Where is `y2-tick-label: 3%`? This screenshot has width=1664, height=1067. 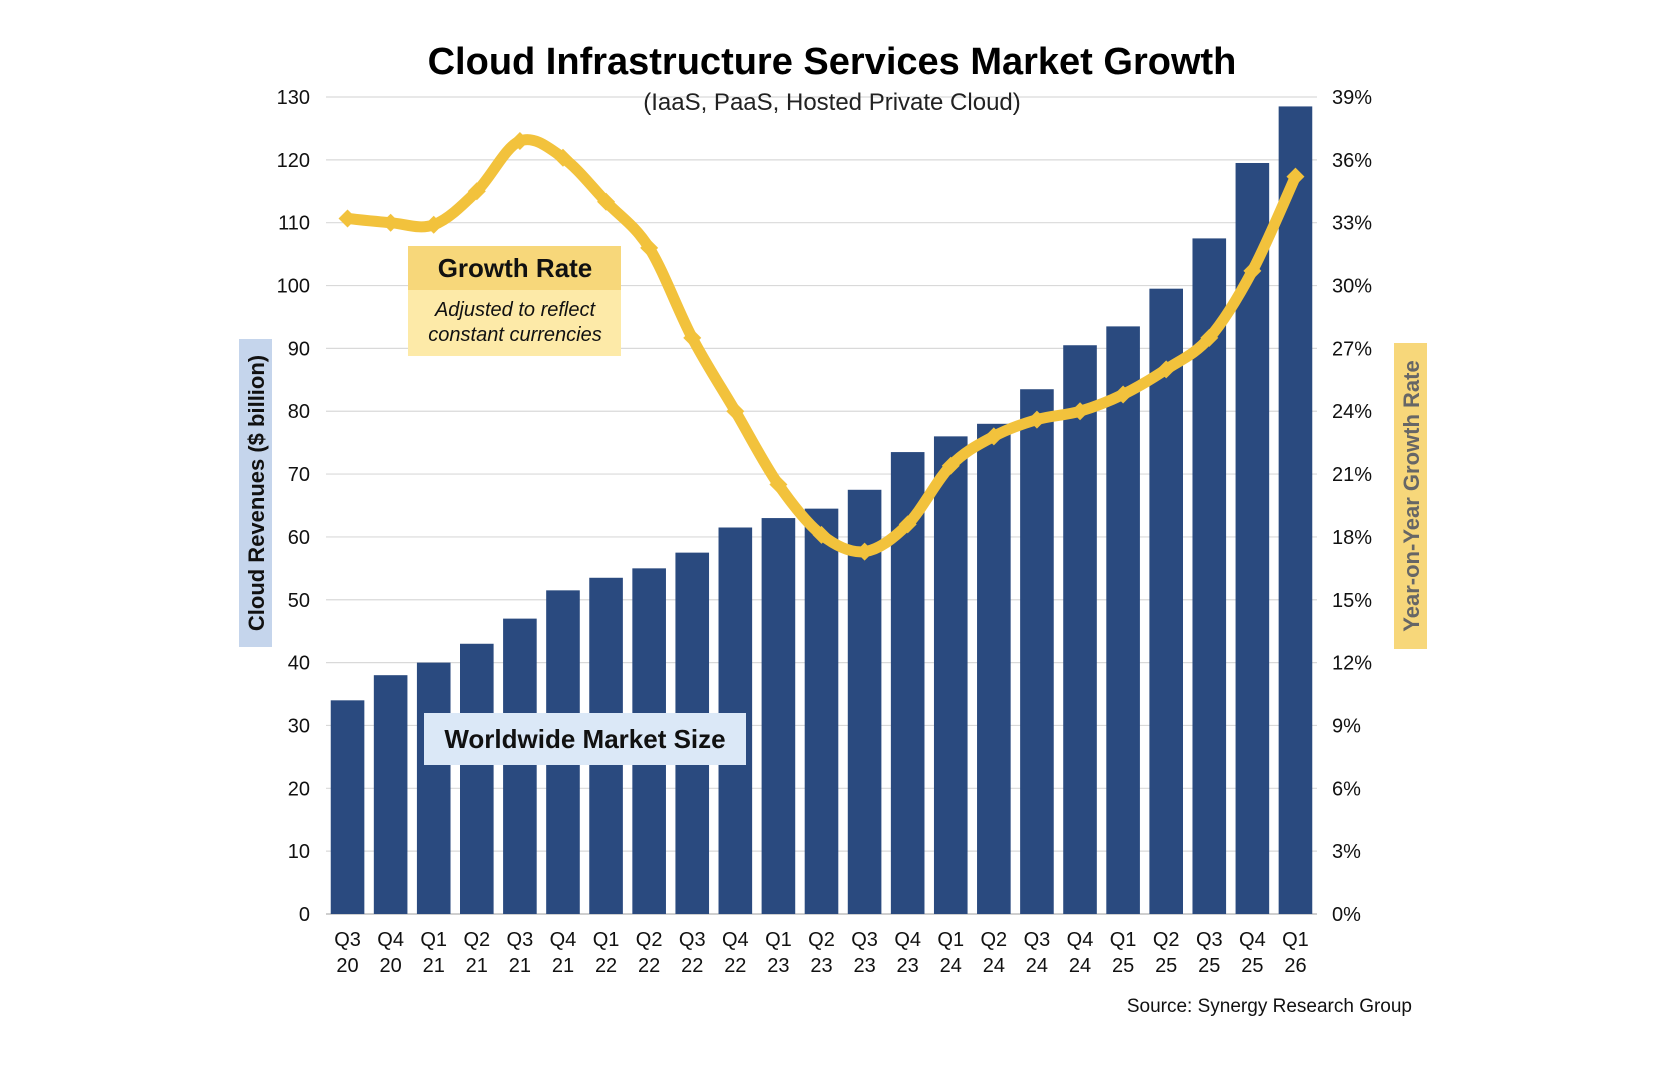 y2-tick-label: 3% is located at coordinates (1346, 852).